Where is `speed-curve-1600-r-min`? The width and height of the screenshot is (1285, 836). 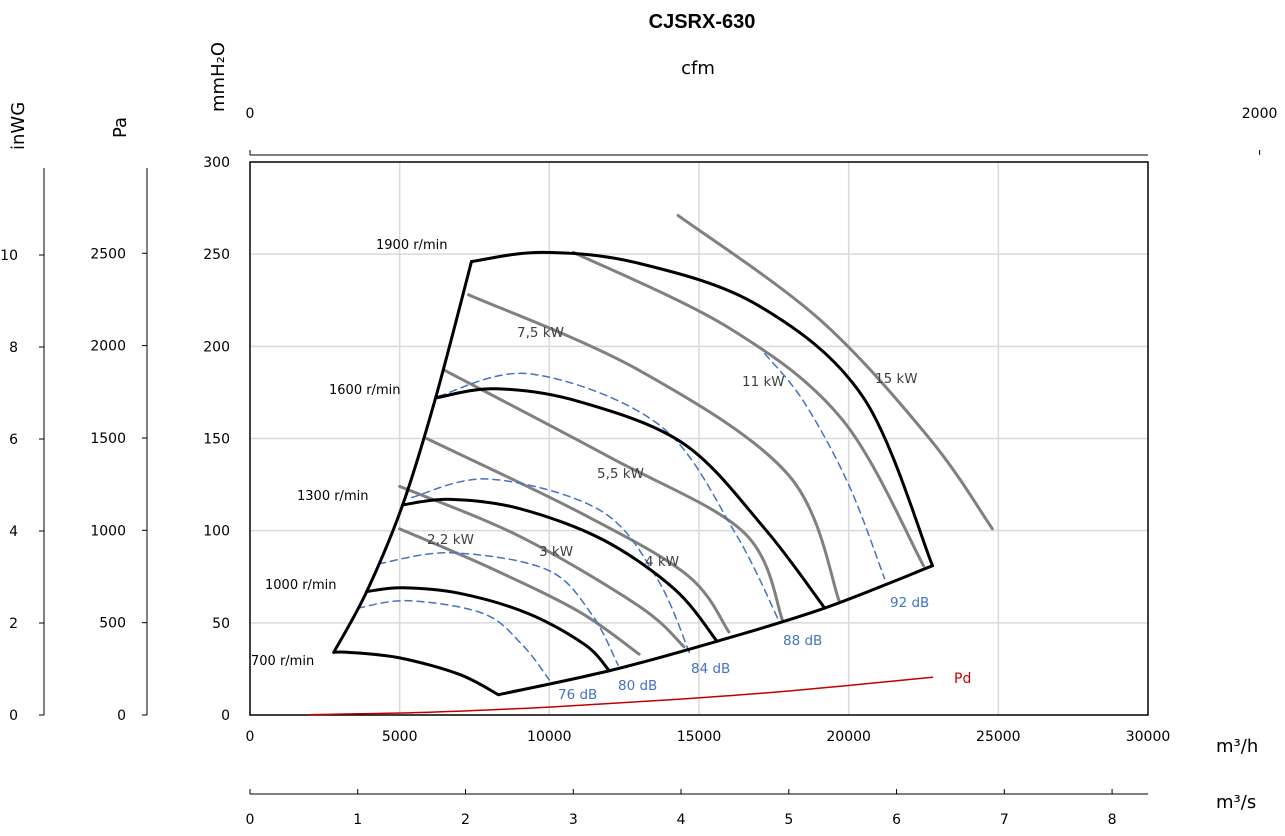 speed-curve-1600-r-min is located at coordinates (630, 498).